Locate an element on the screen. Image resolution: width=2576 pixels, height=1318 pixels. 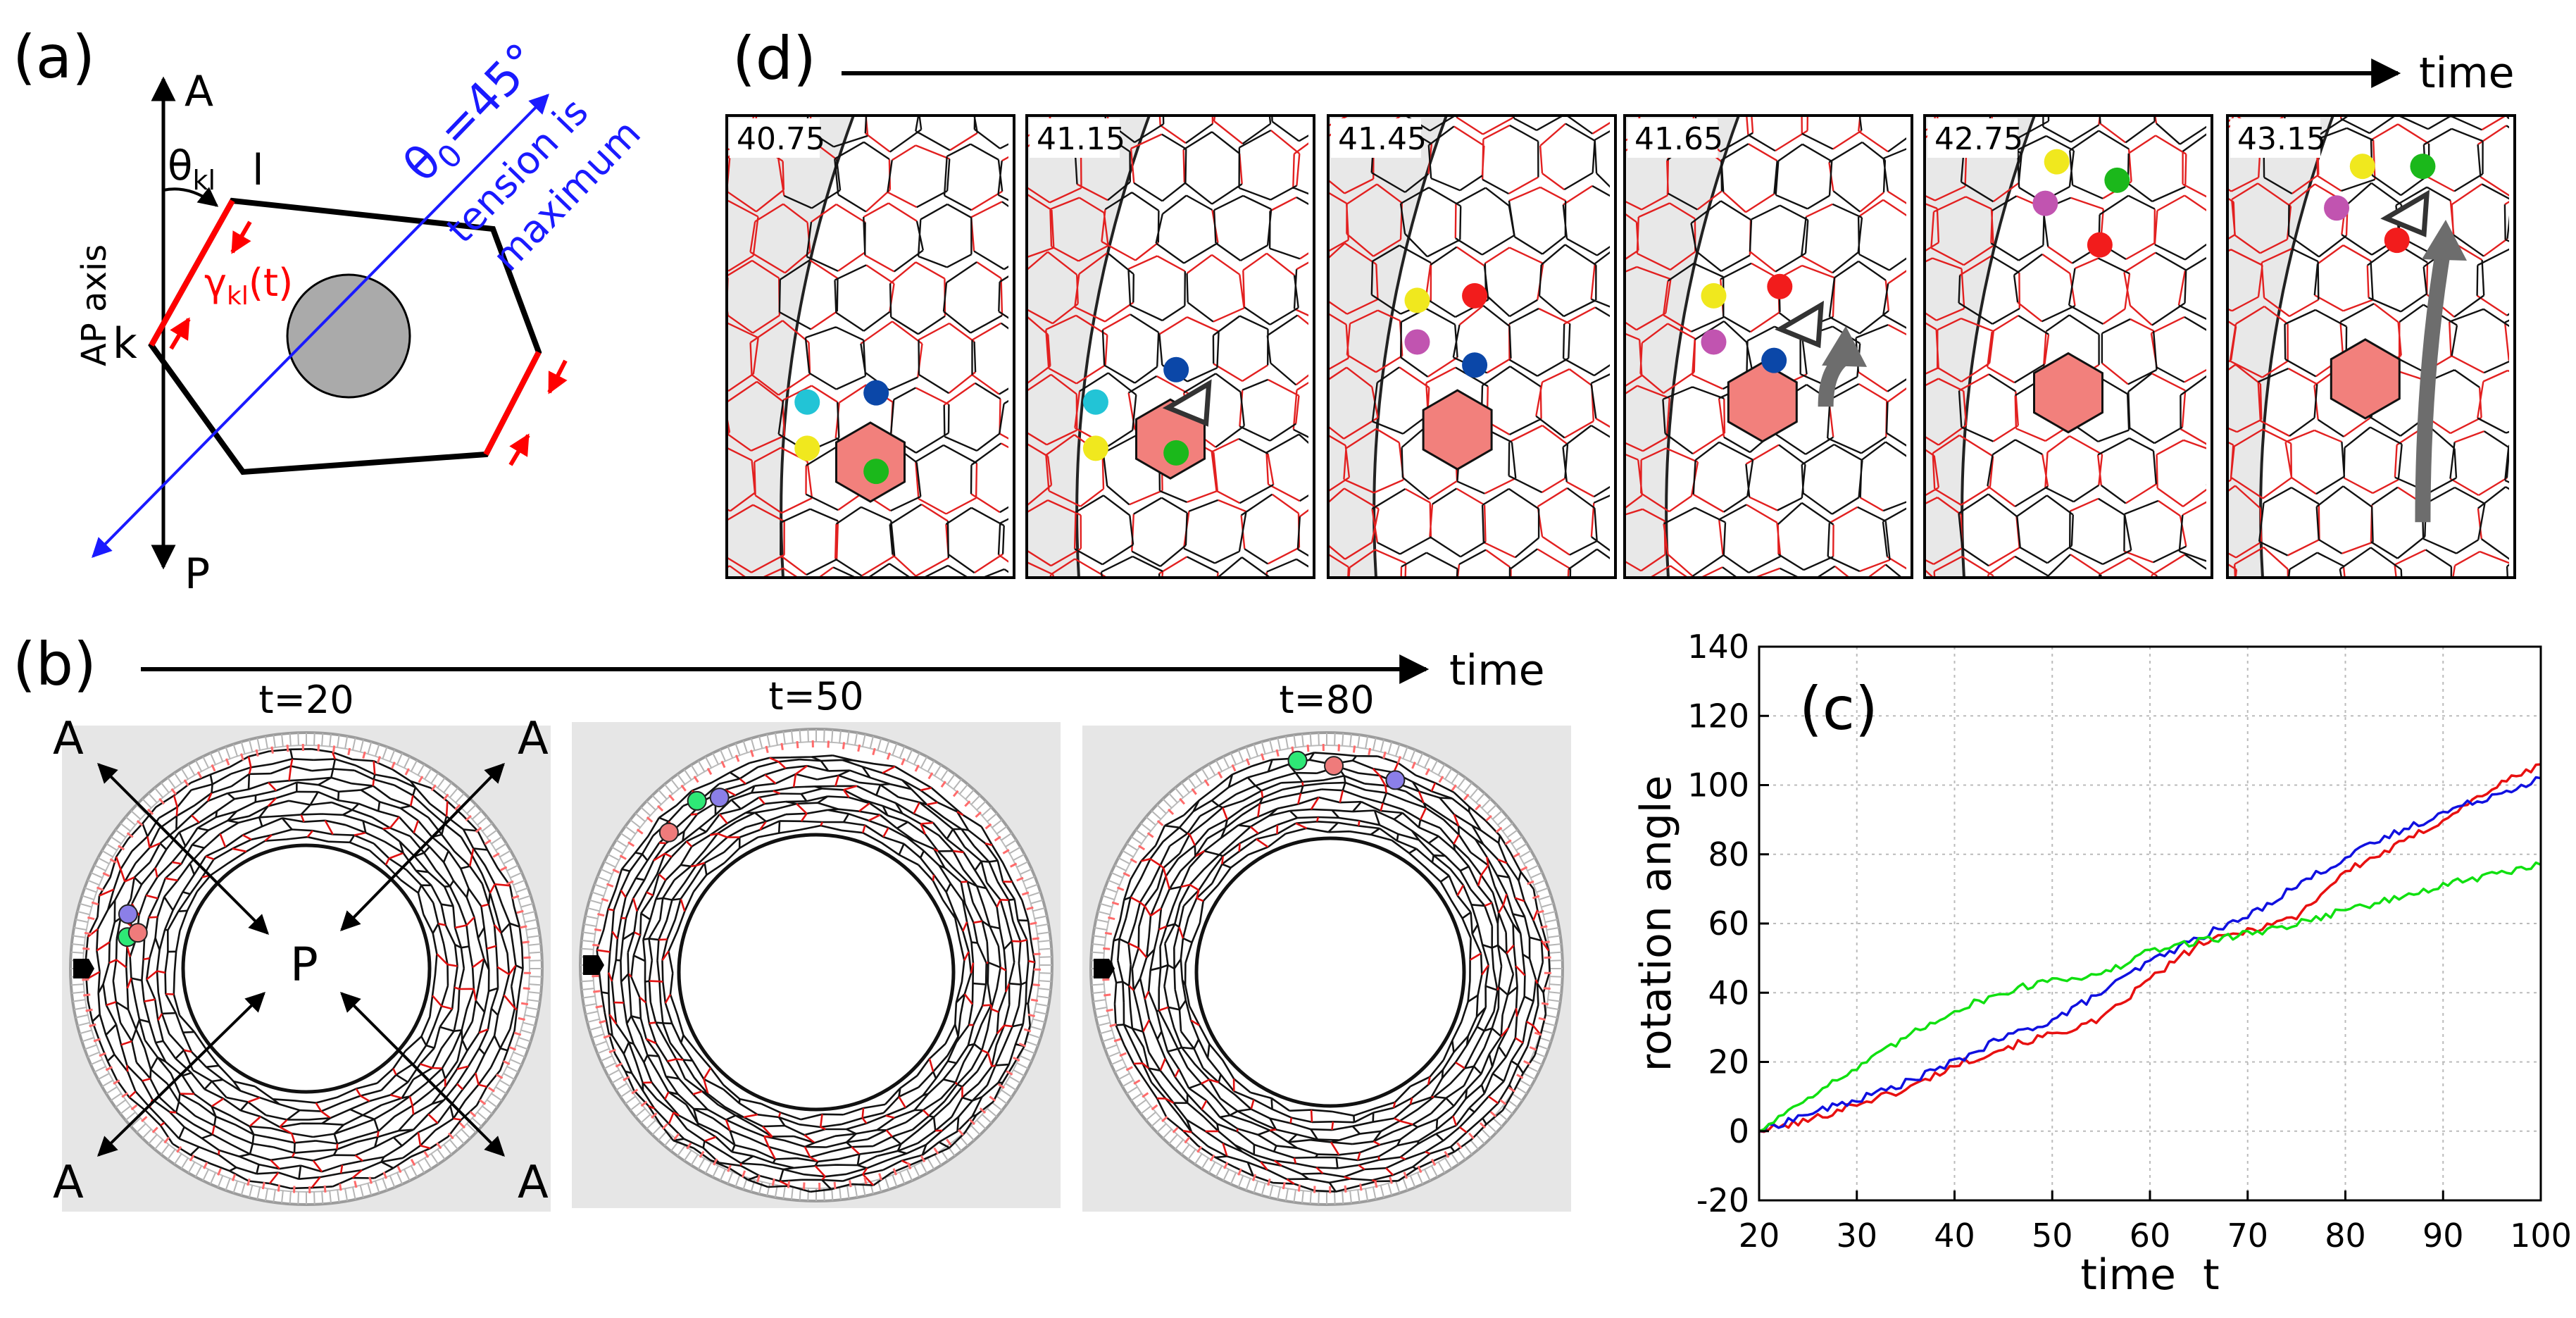
frame-1: 40.75 is located at coordinates (870, 346).